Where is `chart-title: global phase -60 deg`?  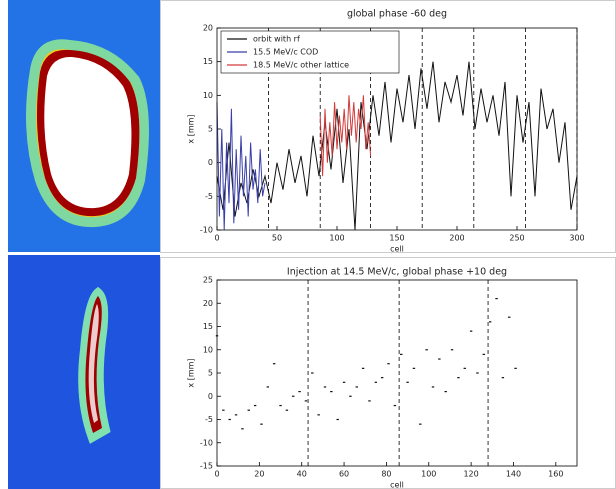 chart-title: global phase -60 deg is located at coordinates (397, 14).